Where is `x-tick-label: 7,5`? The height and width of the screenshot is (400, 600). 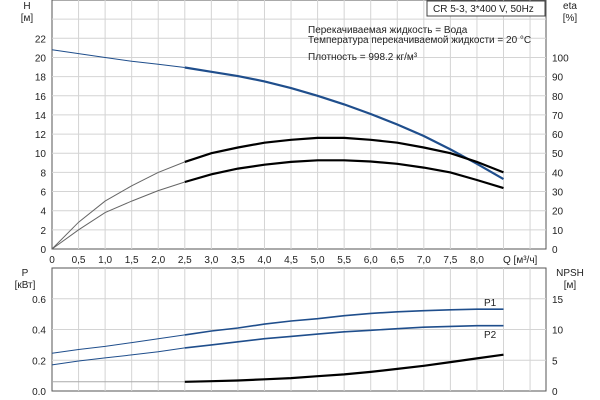
x-tick-label: 7,5 is located at coordinates (450, 260).